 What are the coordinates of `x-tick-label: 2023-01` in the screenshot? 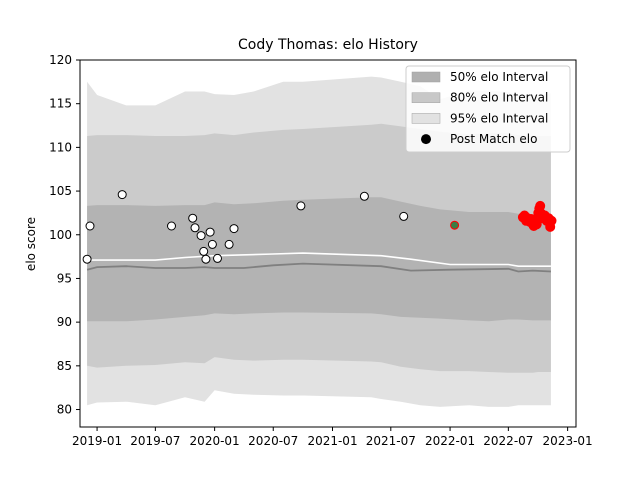 It's located at (568, 441).